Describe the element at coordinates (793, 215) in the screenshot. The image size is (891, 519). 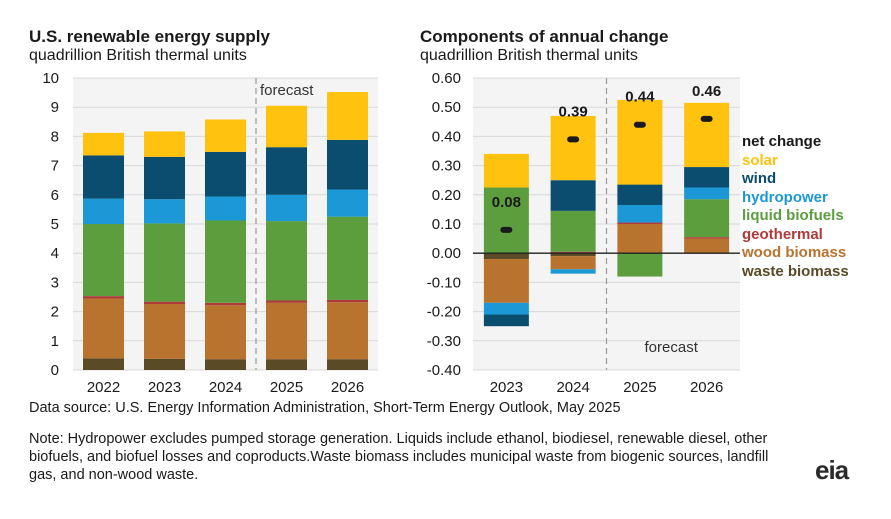
I see `legend-item-liquid-biofuels: liquid biofuels` at that location.